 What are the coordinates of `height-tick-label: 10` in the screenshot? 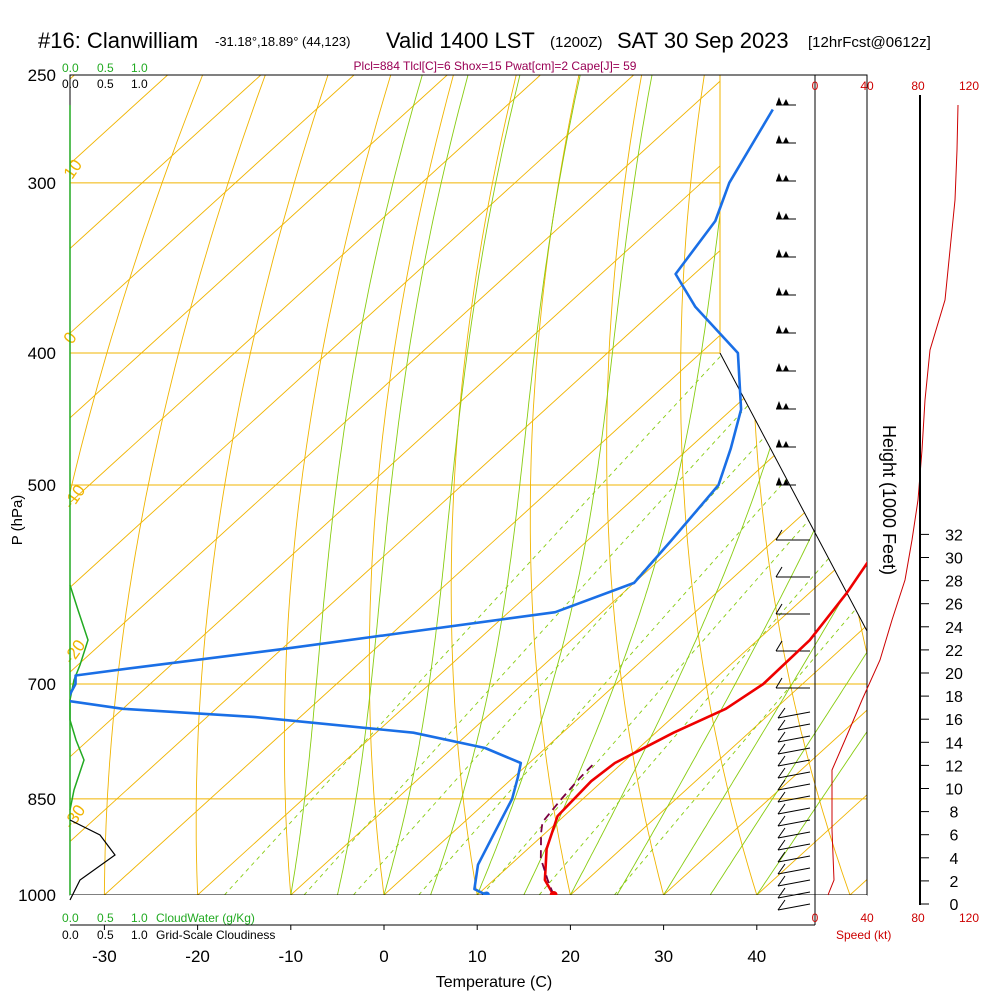 It's located at (954, 790).